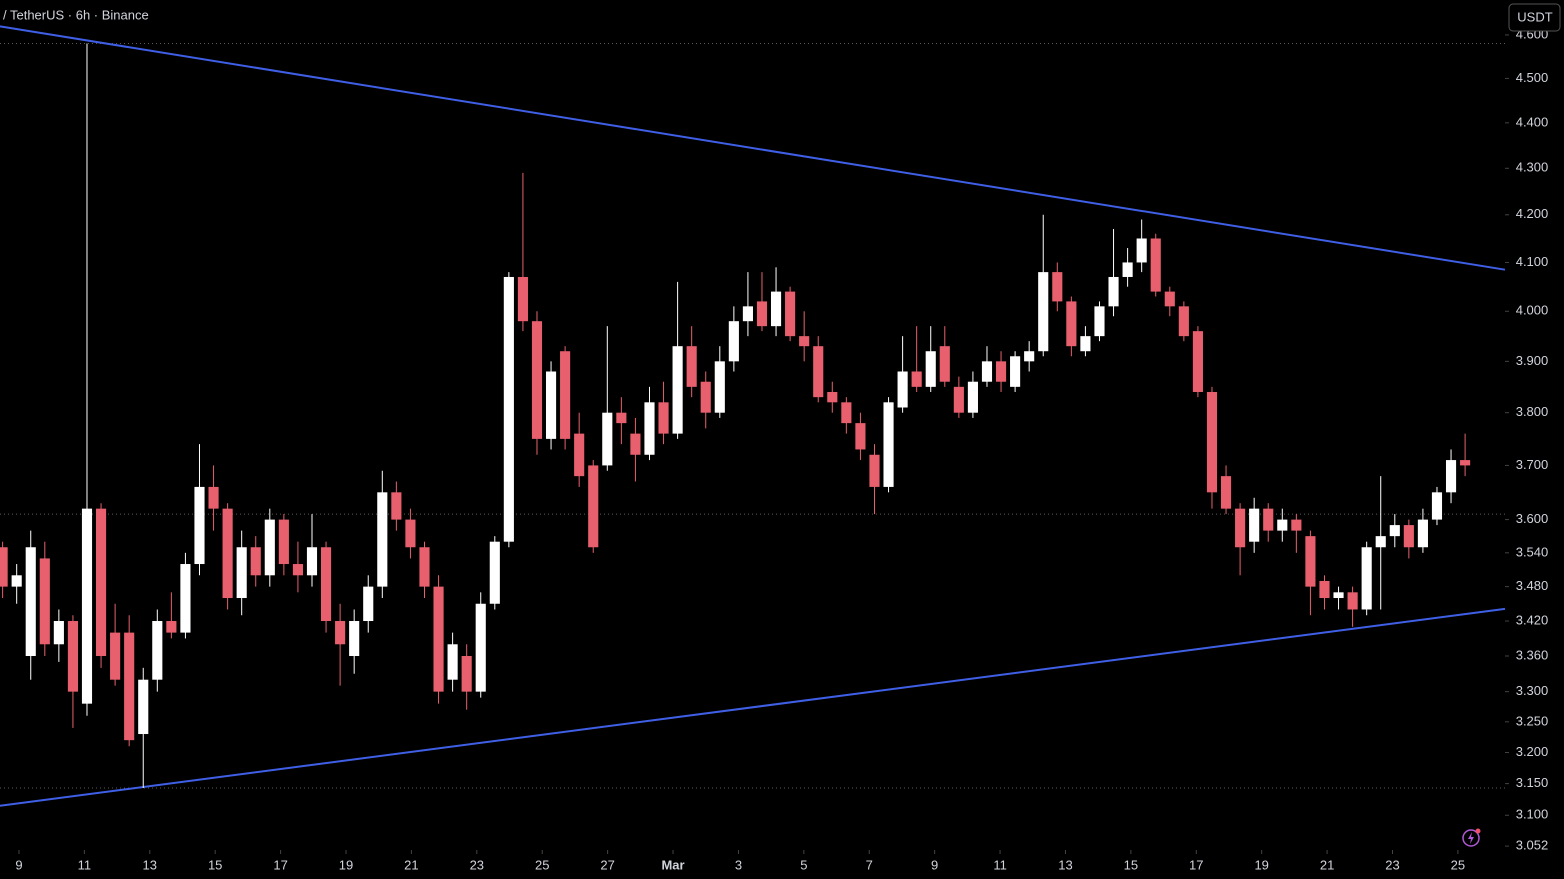  Describe the element at coordinates (1532, 464) in the screenshot. I see `y-tick-label: 3.700` at that location.